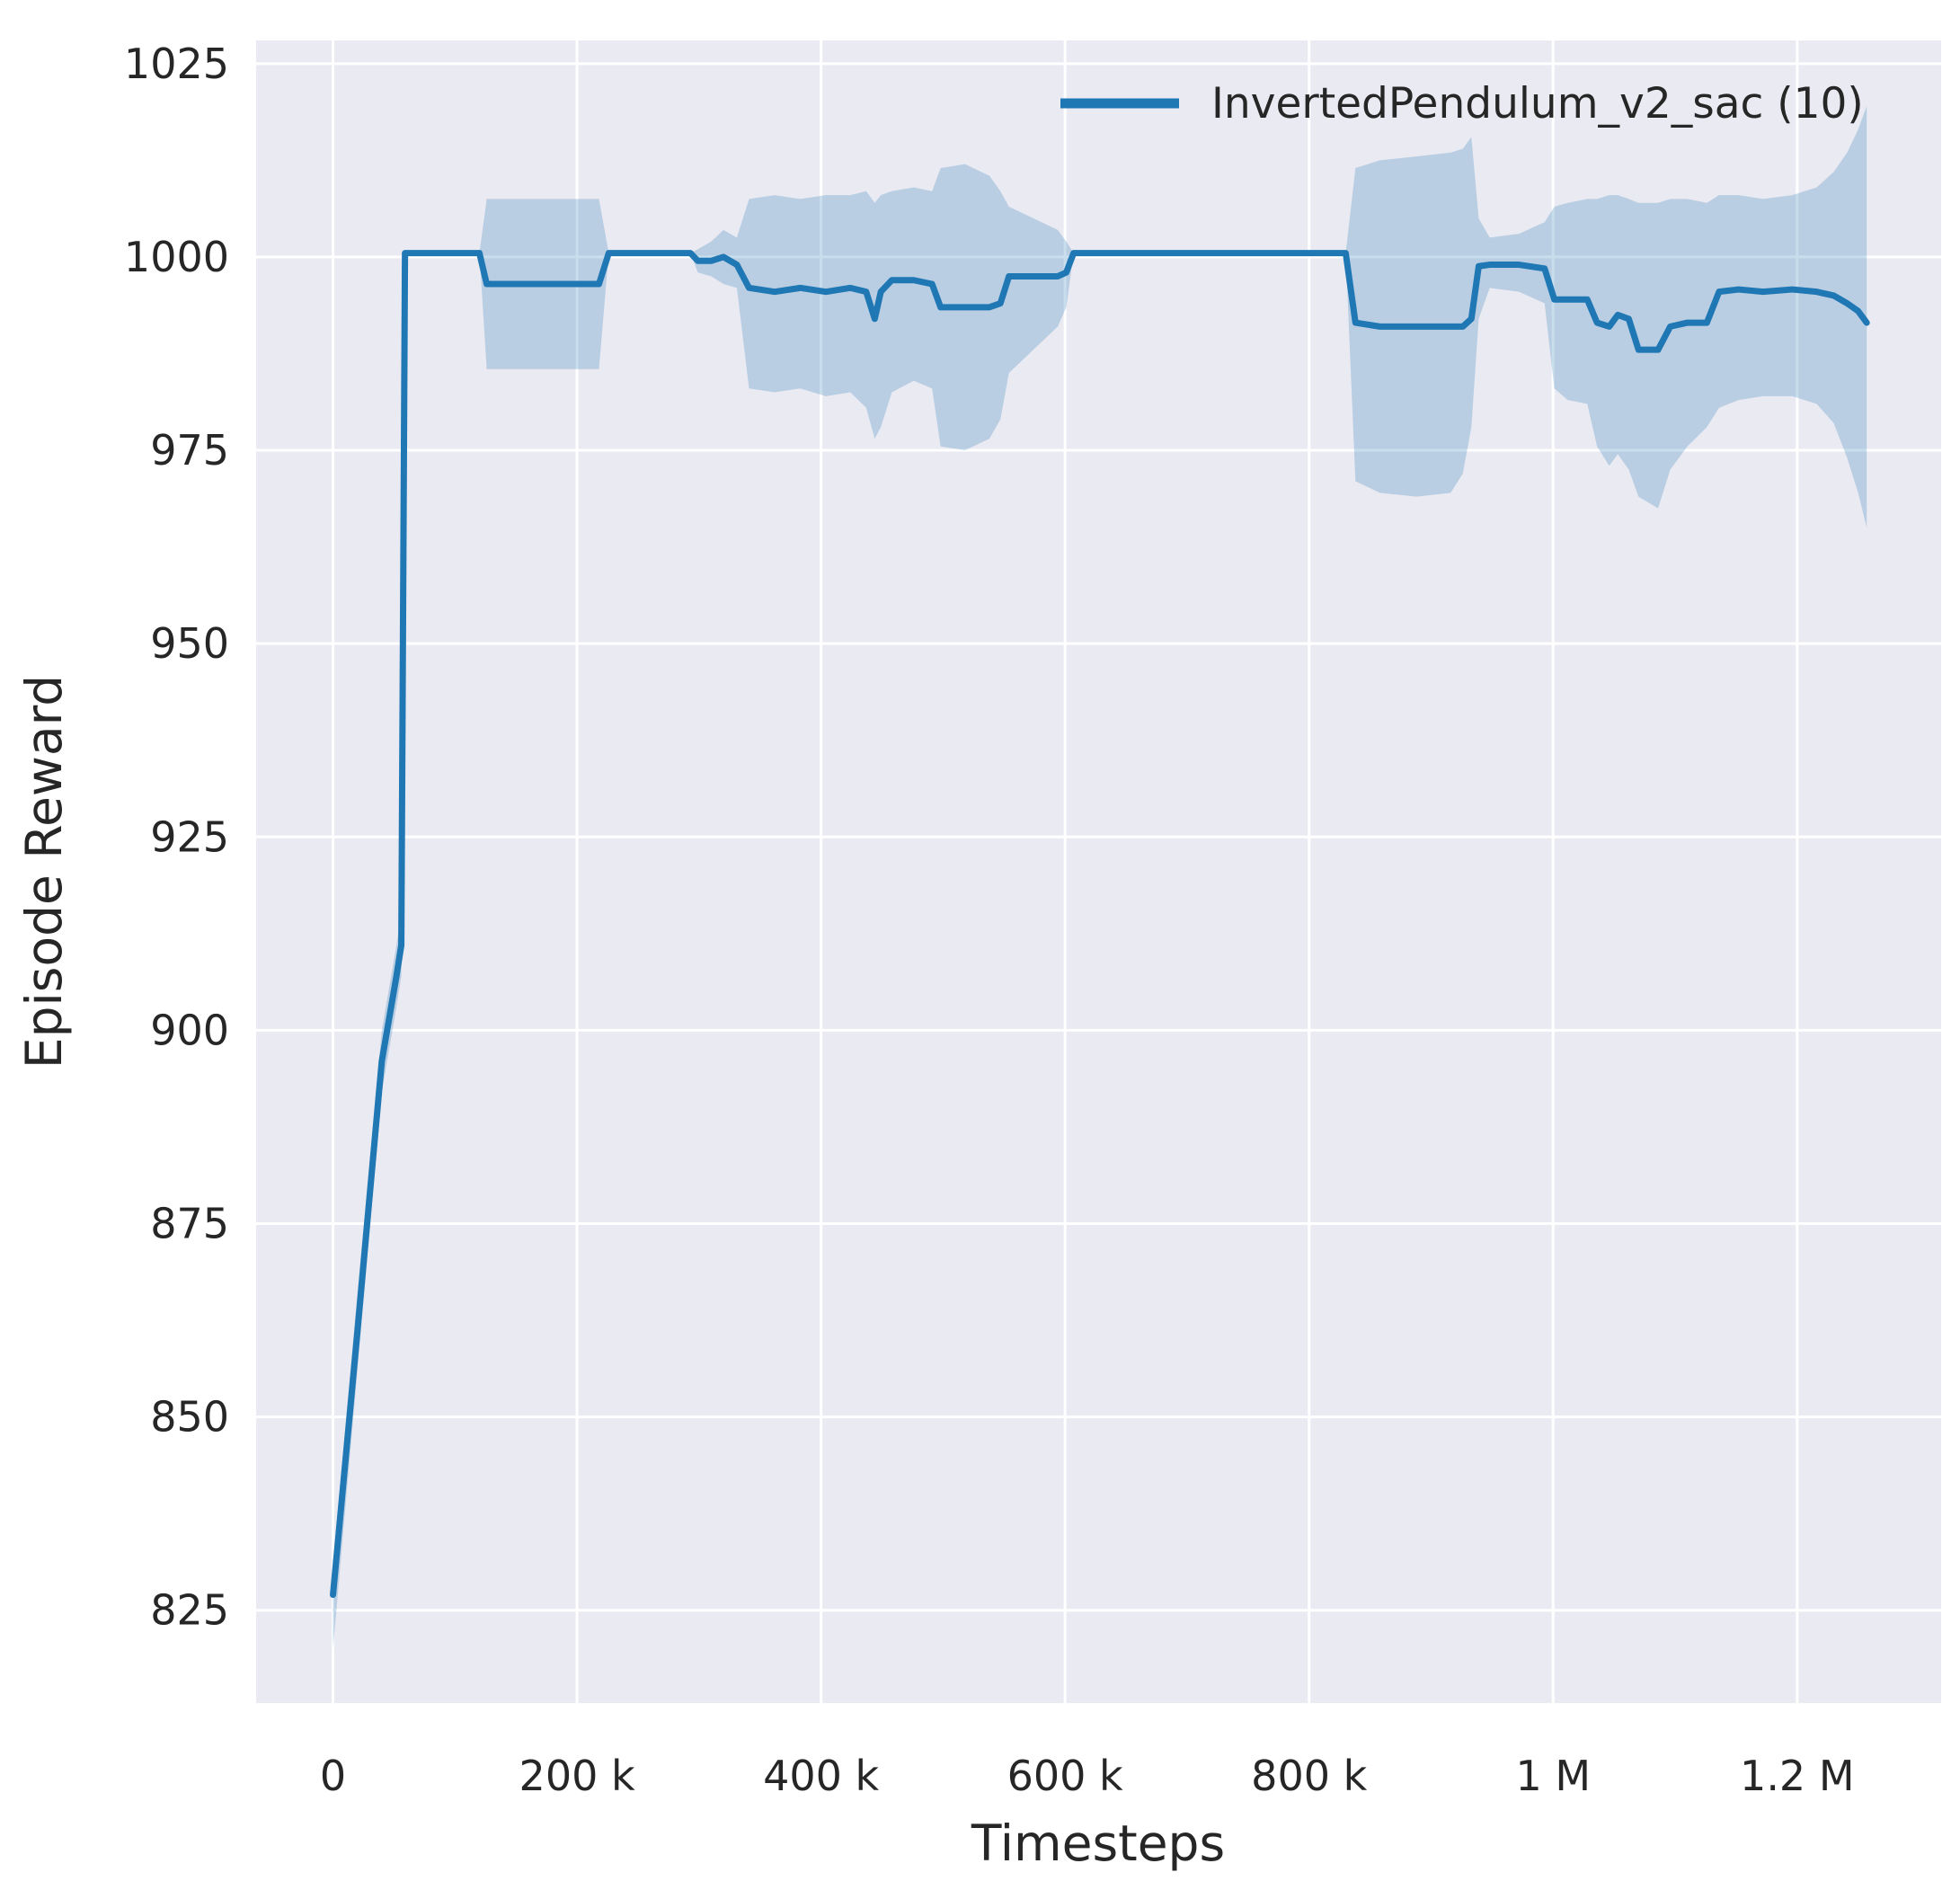 This screenshot has height=1890, width=1960. I want to click on x-tick-label: 0, so click(333, 1776).